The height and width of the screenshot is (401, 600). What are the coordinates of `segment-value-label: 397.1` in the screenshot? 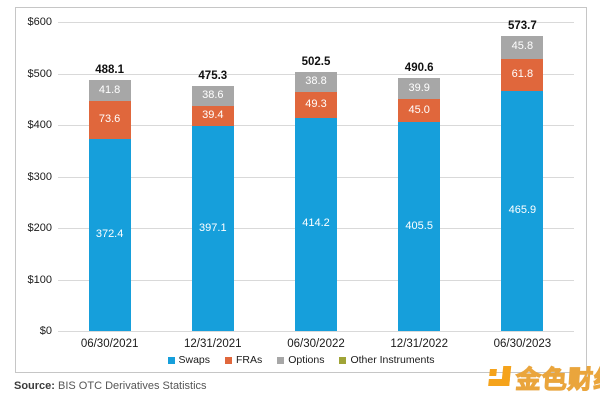 It's located at (213, 227).